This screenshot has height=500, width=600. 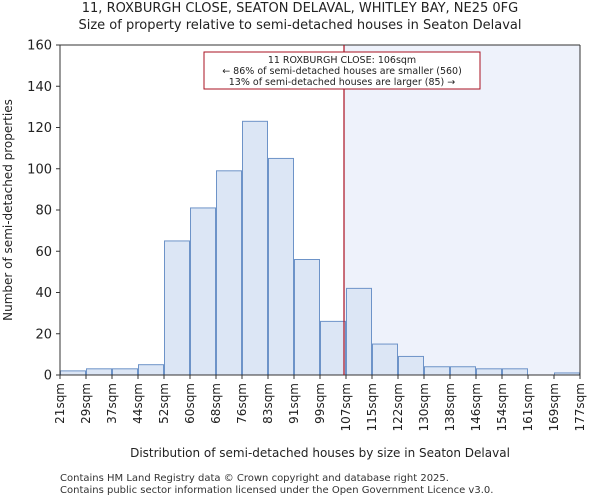 What do you see at coordinates (307, 317) in the screenshot?
I see `bar-91sqm` at bounding box center [307, 317].